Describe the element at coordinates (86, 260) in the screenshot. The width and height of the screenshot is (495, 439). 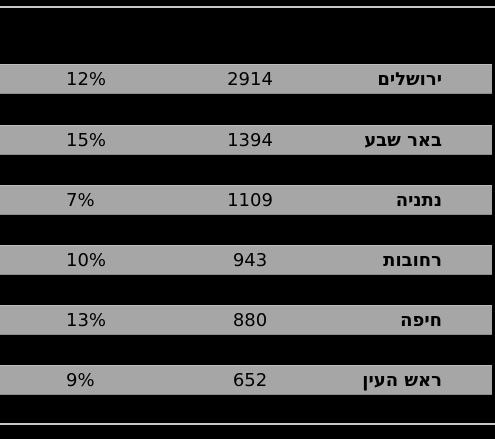
I see `percent-cell: 10%` at that location.